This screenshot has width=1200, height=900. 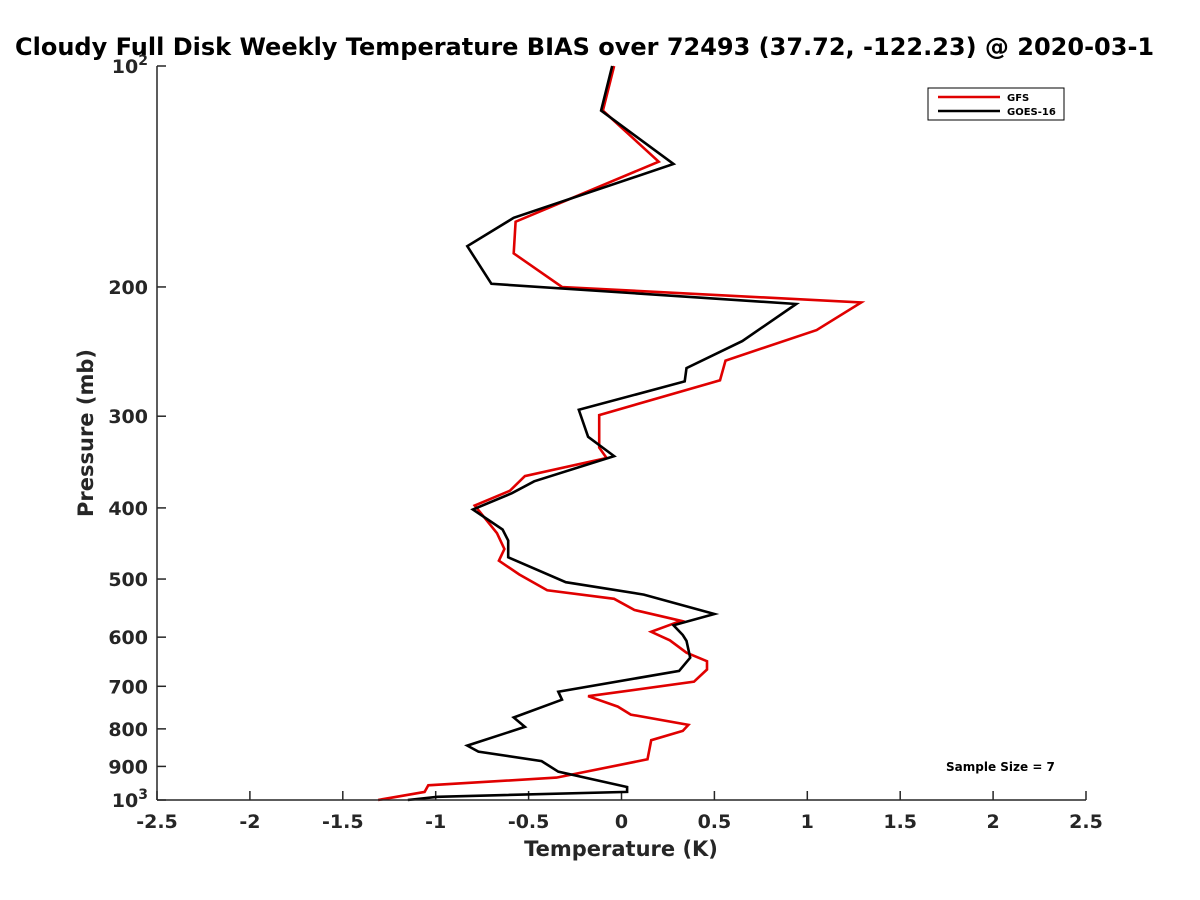 What do you see at coordinates (807, 822) in the screenshot?
I see `x-tick-label: 1` at bounding box center [807, 822].